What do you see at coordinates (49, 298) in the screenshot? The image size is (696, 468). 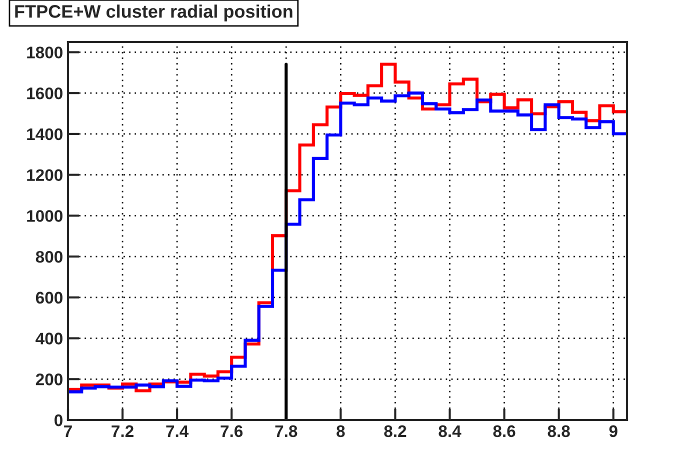 I see `y-tick-label: 600` at bounding box center [49, 298].